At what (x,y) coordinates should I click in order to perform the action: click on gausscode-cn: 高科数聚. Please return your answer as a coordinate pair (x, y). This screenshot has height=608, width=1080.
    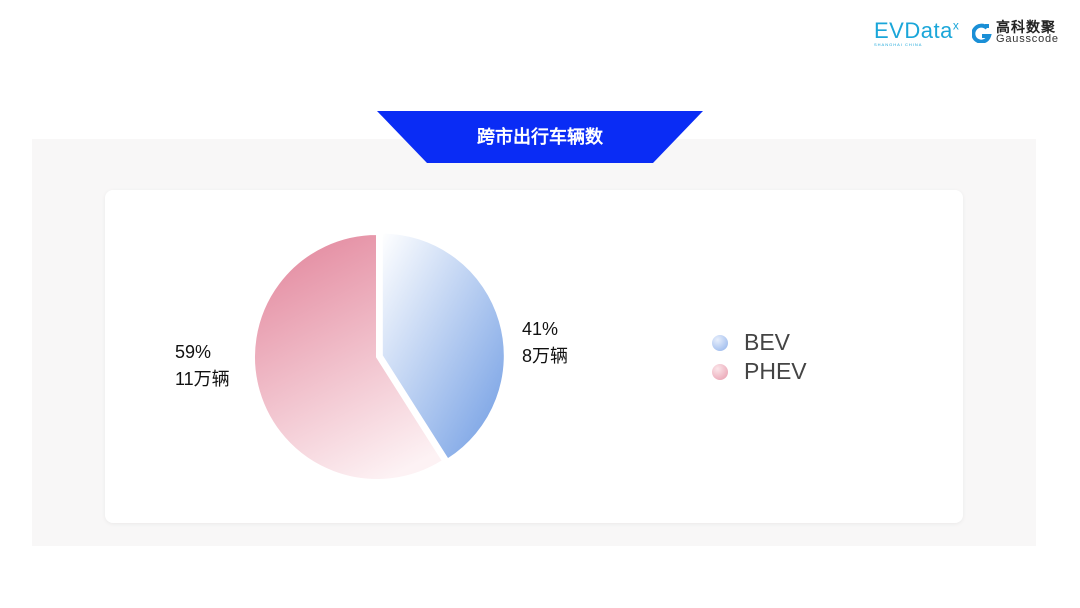
    Looking at the image, I should click on (1026, 27).